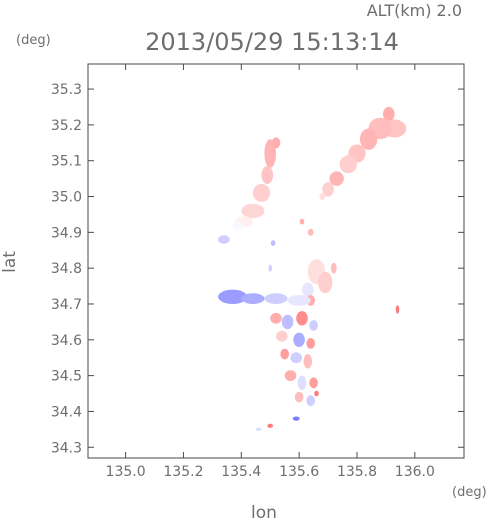  Describe the element at coordinates (272, 42) in the screenshot. I see `chart-title: 2013/05/29 15:13:14` at that location.